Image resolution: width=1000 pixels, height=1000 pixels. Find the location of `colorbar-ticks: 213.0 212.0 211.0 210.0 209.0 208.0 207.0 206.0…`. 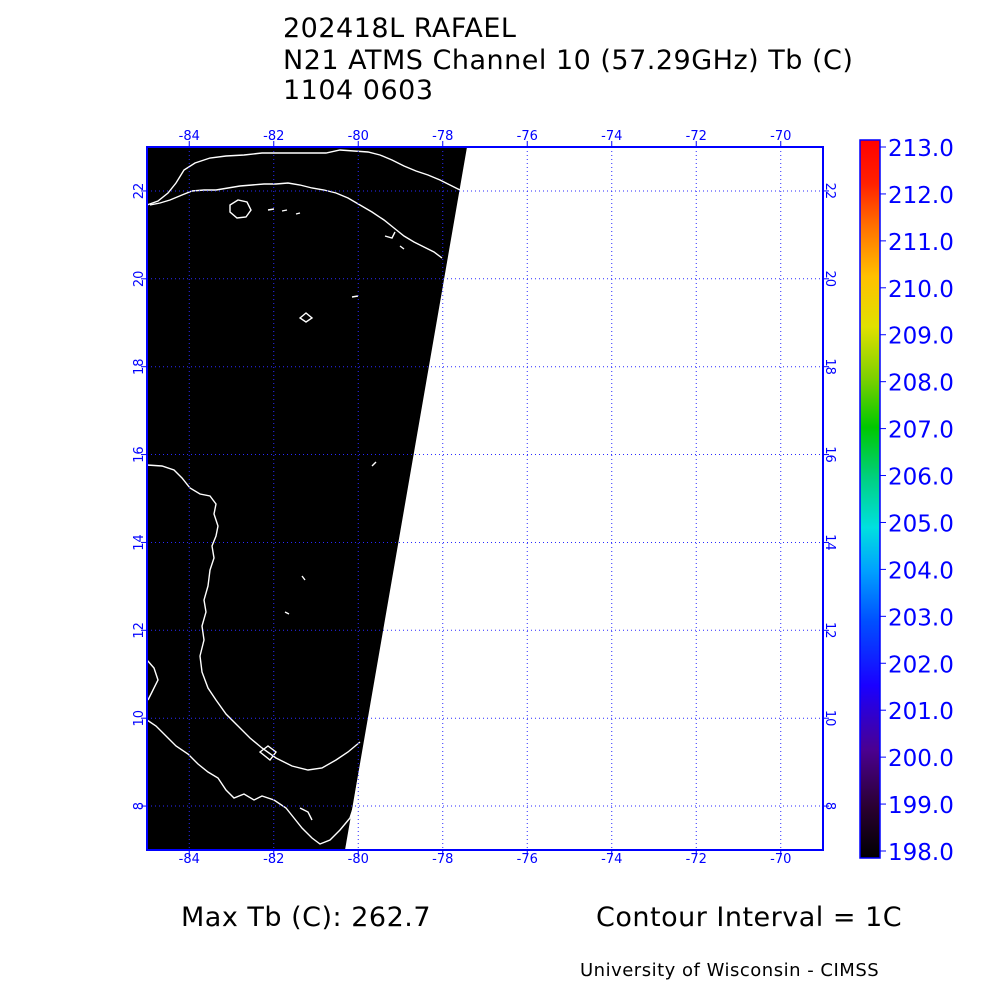

colorbar-ticks: 213.0 212.0 211.0 210.0 209.0 208.0 207.0 206.0… is located at coordinates (917, 501).